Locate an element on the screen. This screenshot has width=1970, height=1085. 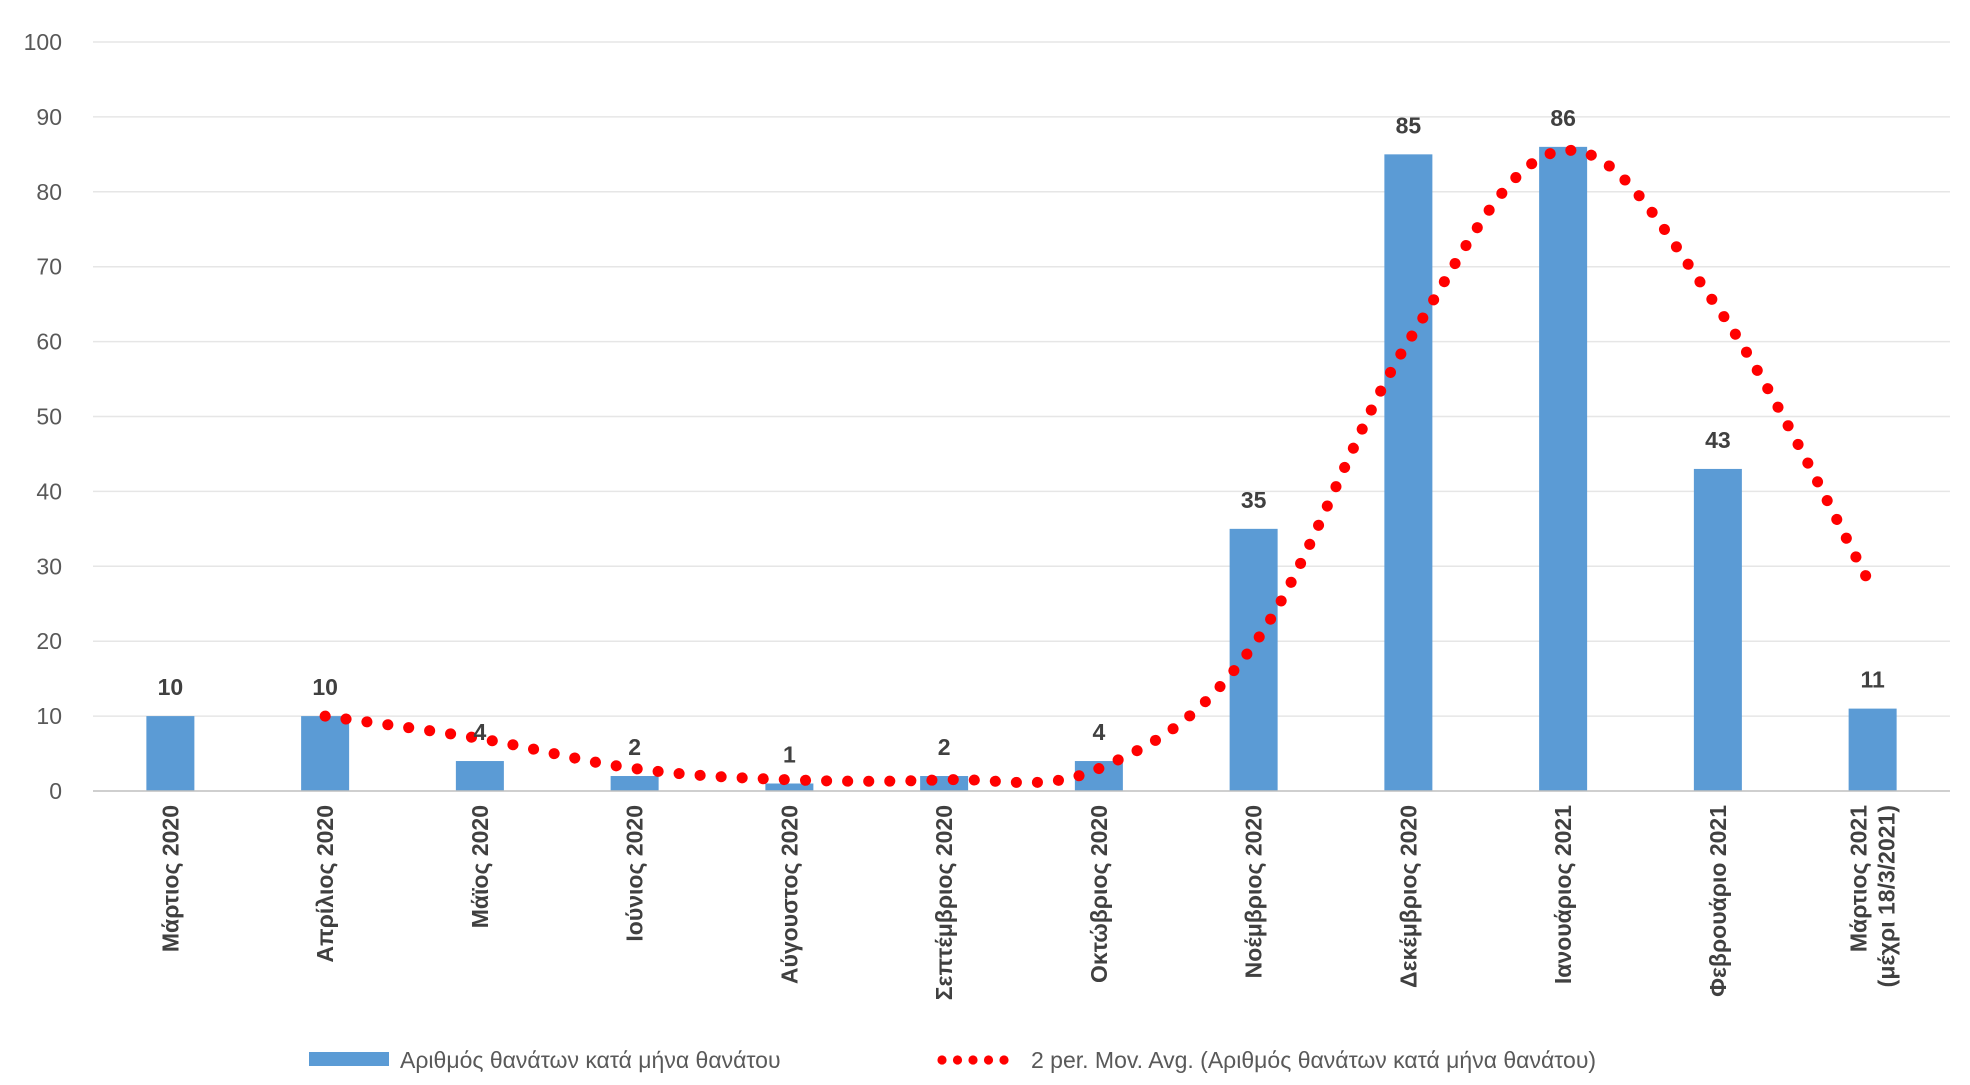
x-tick-line: Νοέμβριος 2020 is located at coordinates (1254, 891).